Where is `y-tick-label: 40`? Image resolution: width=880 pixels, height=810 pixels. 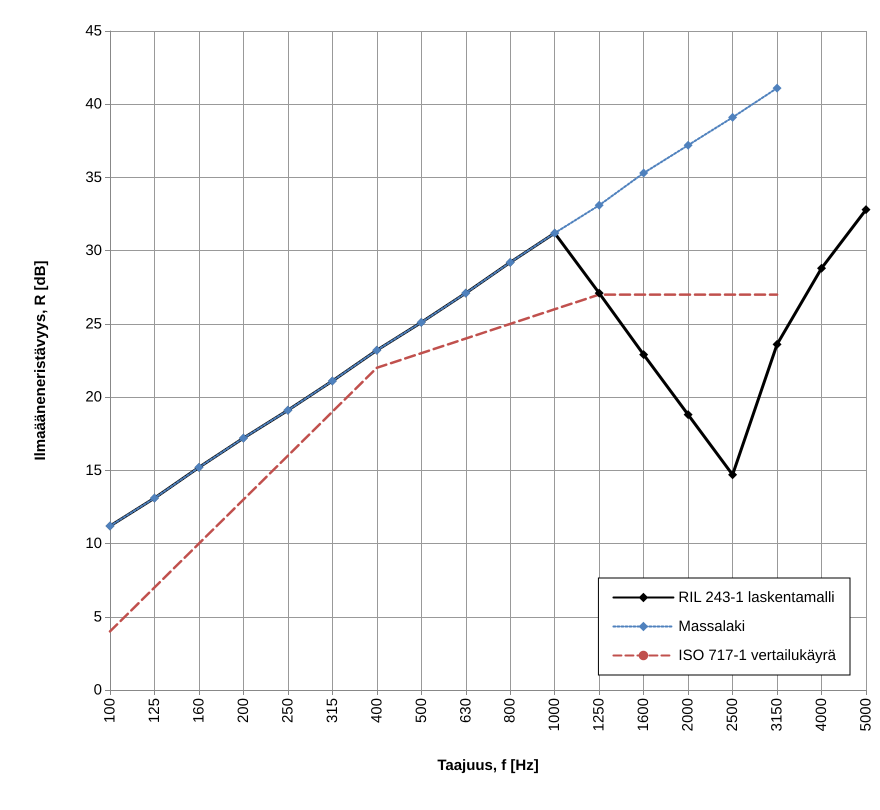 y-tick-label: 40 is located at coordinates (93, 104).